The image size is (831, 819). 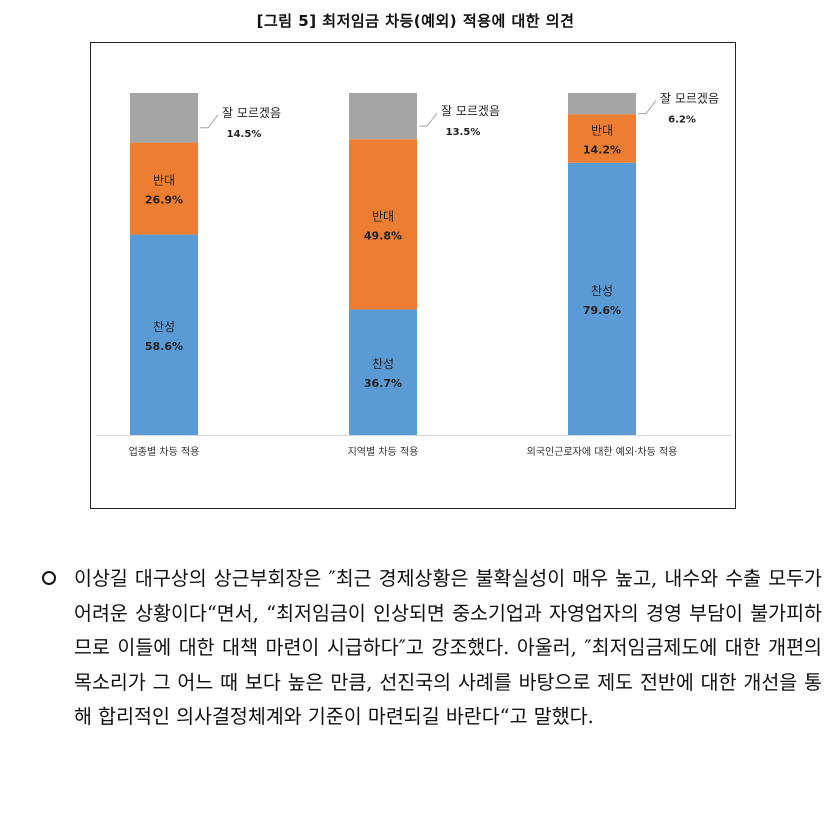 I want to click on callout-value-label: 14.5%, so click(x=244, y=134).